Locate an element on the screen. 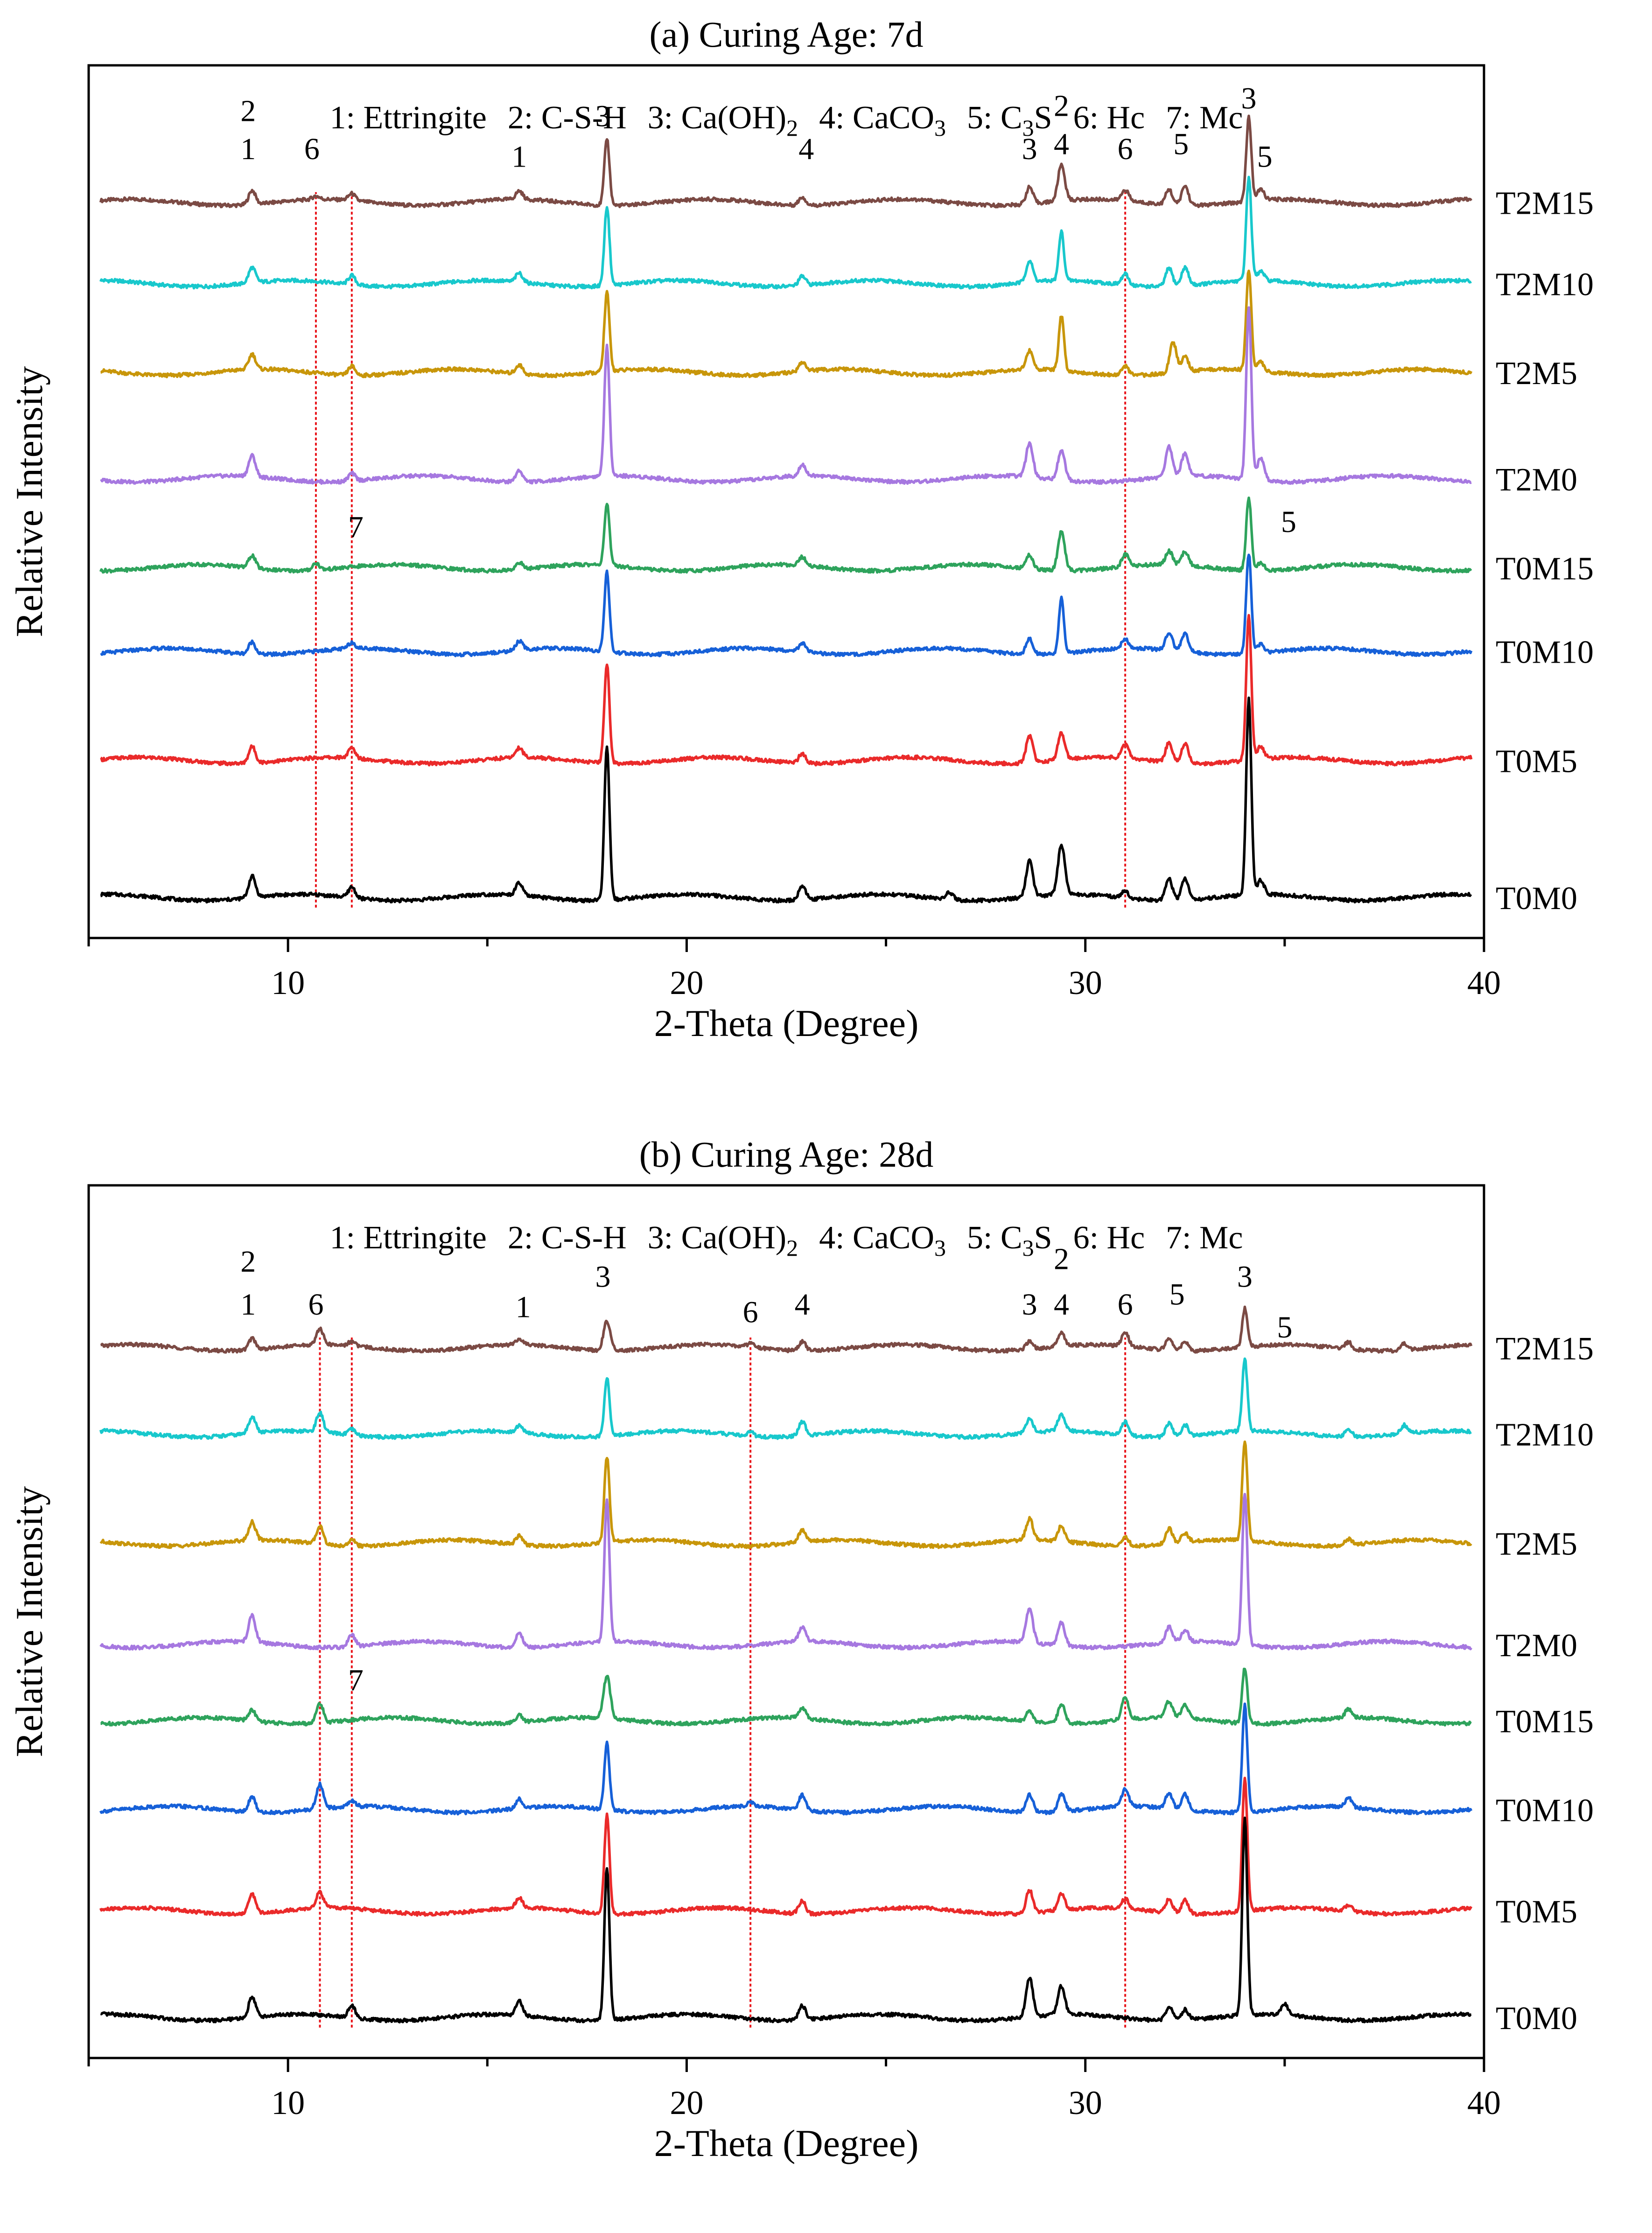 The image size is (1652, 2233). chart-title: (b) Curing Age: 28d is located at coordinates (786, 1154).